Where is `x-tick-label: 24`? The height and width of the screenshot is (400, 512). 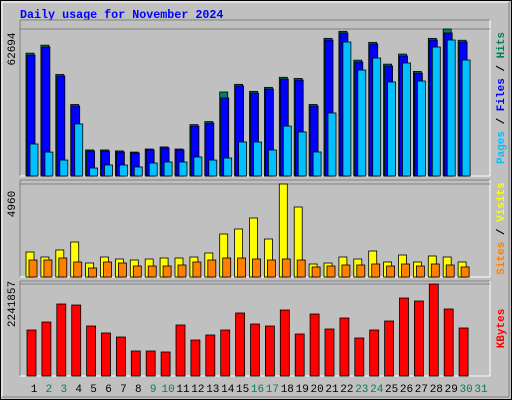 x-tick-label: 24 is located at coordinates (377, 390).